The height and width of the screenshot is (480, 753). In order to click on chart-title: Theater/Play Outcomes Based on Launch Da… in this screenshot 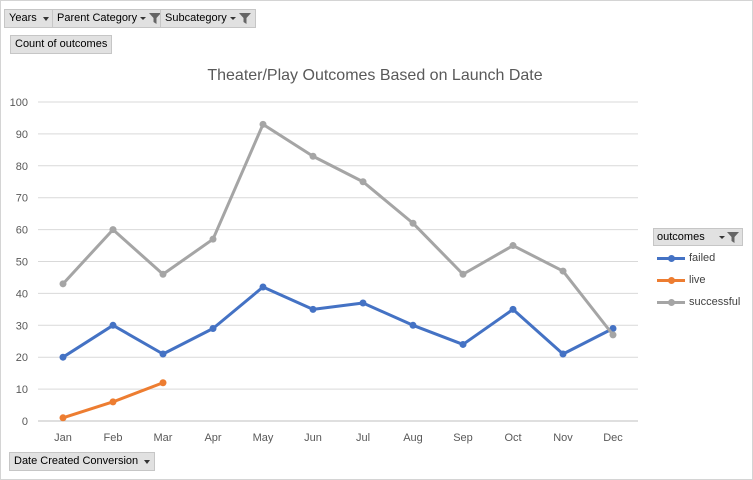, I will do `click(374, 75)`.